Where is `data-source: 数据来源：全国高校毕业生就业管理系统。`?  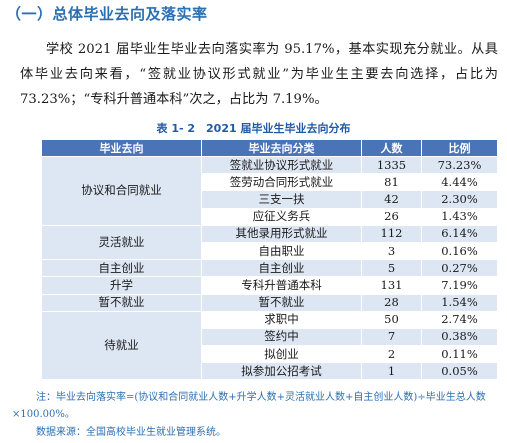 data-source: 数据来源：全国高校毕业生就业管理系统。 is located at coordinates (131, 432).